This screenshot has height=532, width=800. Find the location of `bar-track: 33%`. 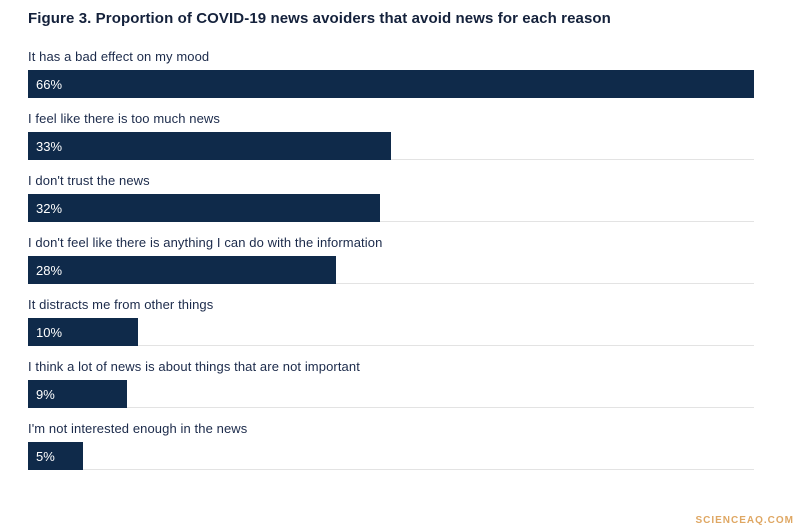

bar-track: 33% is located at coordinates (391, 146).